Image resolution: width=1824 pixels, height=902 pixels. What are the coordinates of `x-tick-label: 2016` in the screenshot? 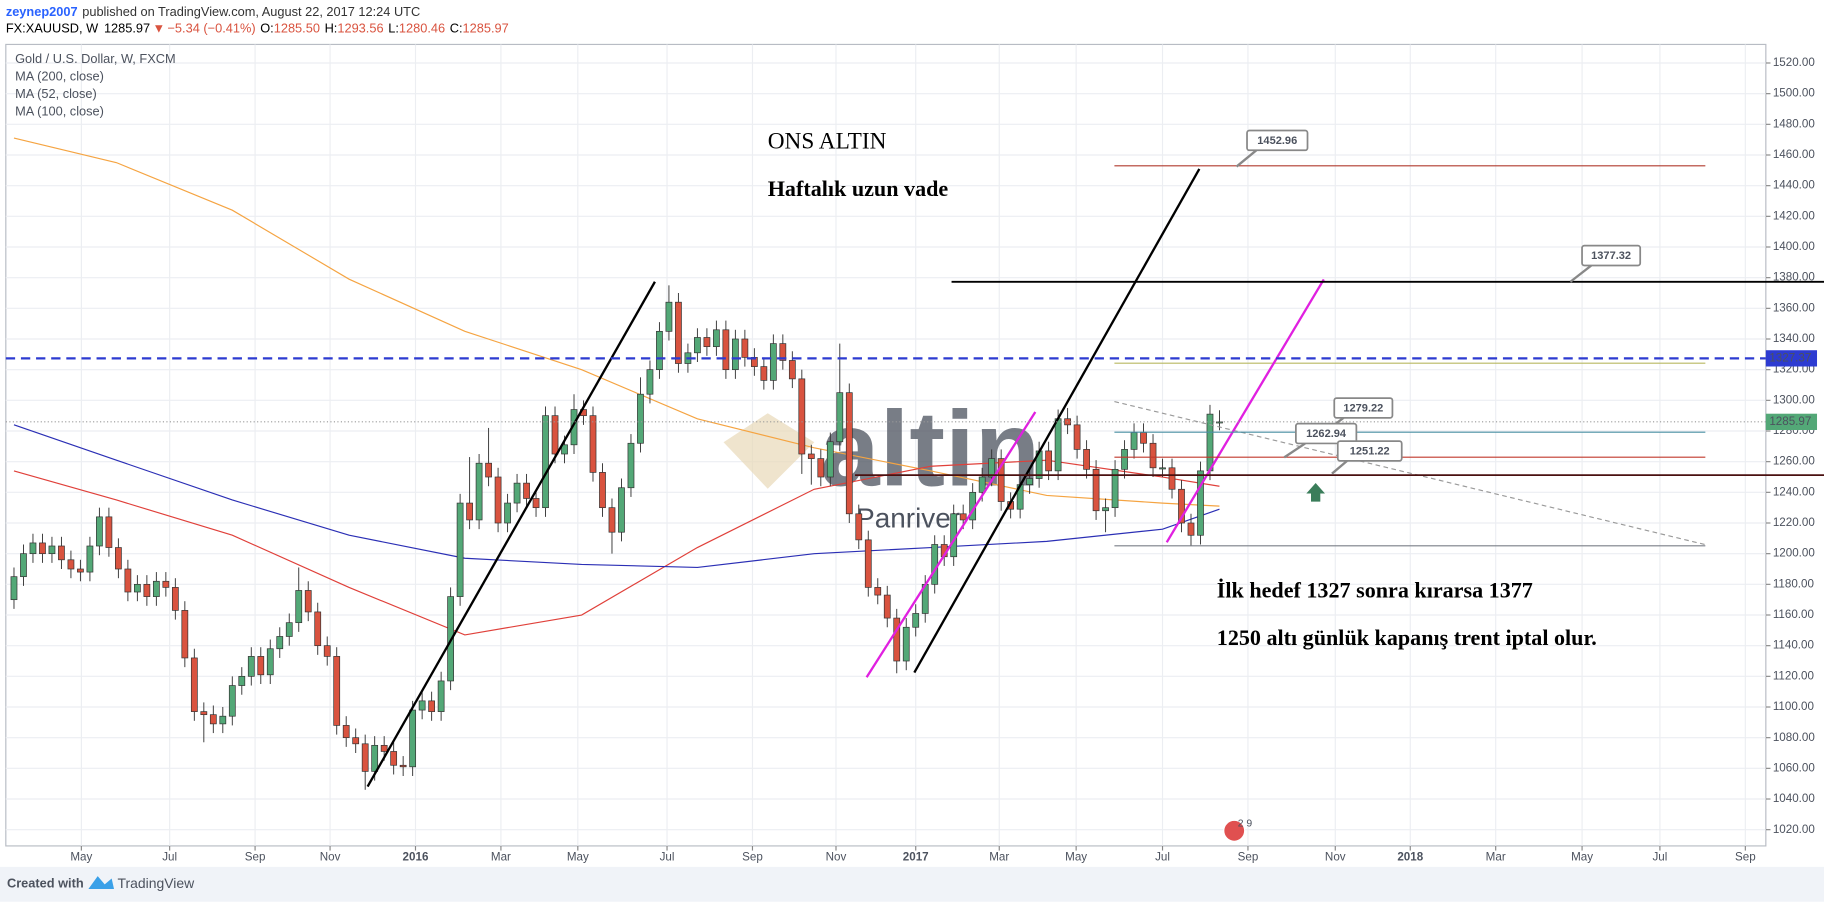 It's located at (416, 857).